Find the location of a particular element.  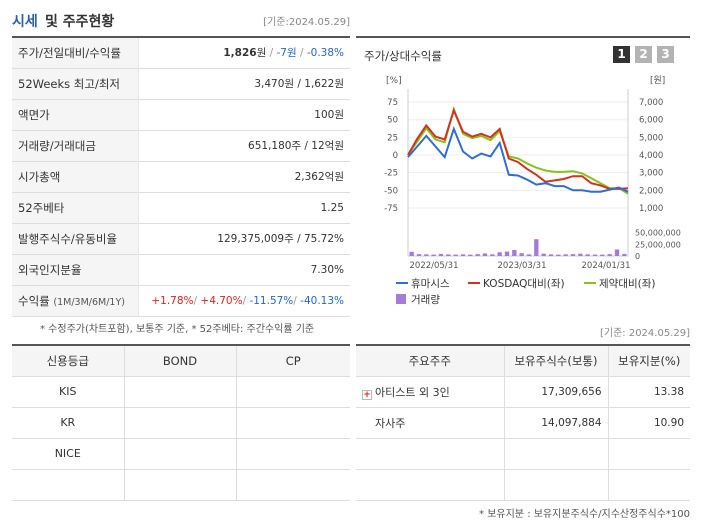

left-axis-tick: 25 is located at coordinates (392, 138).